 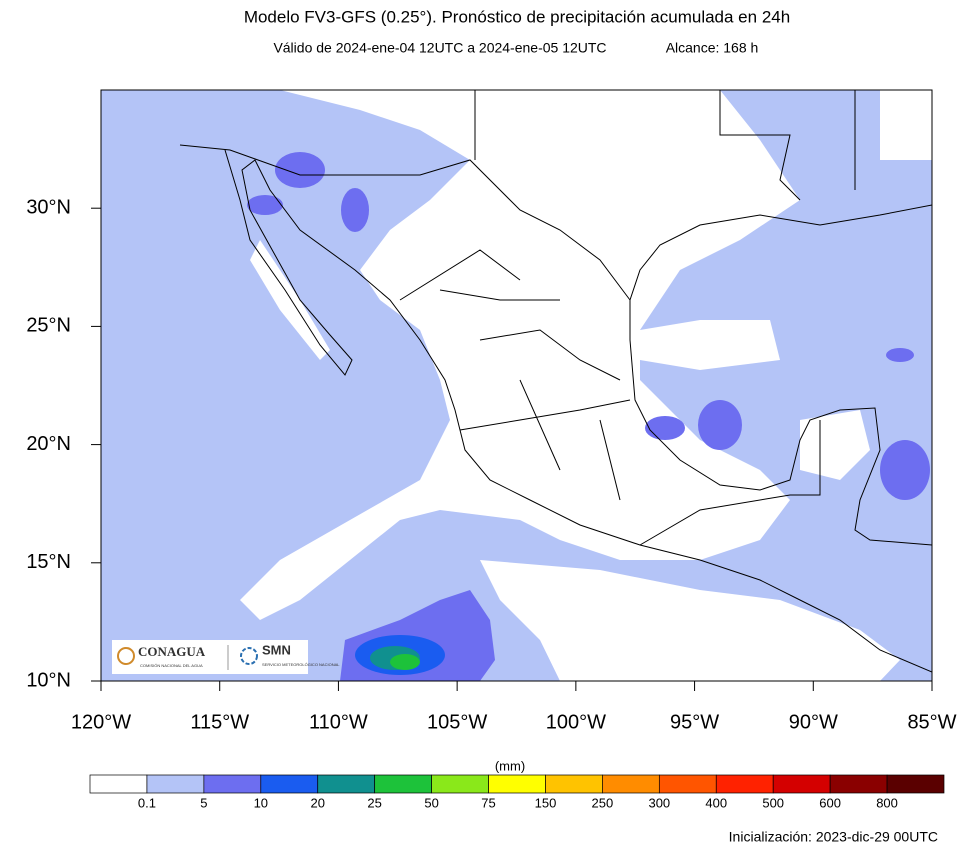 What do you see at coordinates (690, 620) in the screenshot?
I see `dry-ocean` at bounding box center [690, 620].